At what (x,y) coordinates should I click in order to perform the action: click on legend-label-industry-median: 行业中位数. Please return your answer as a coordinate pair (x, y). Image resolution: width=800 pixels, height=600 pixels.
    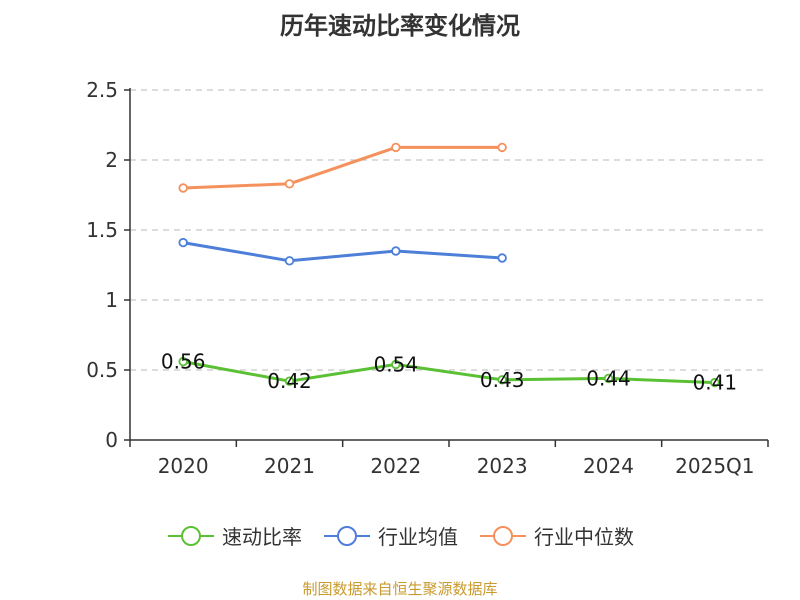
    Looking at the image, I should click on (584, 537).